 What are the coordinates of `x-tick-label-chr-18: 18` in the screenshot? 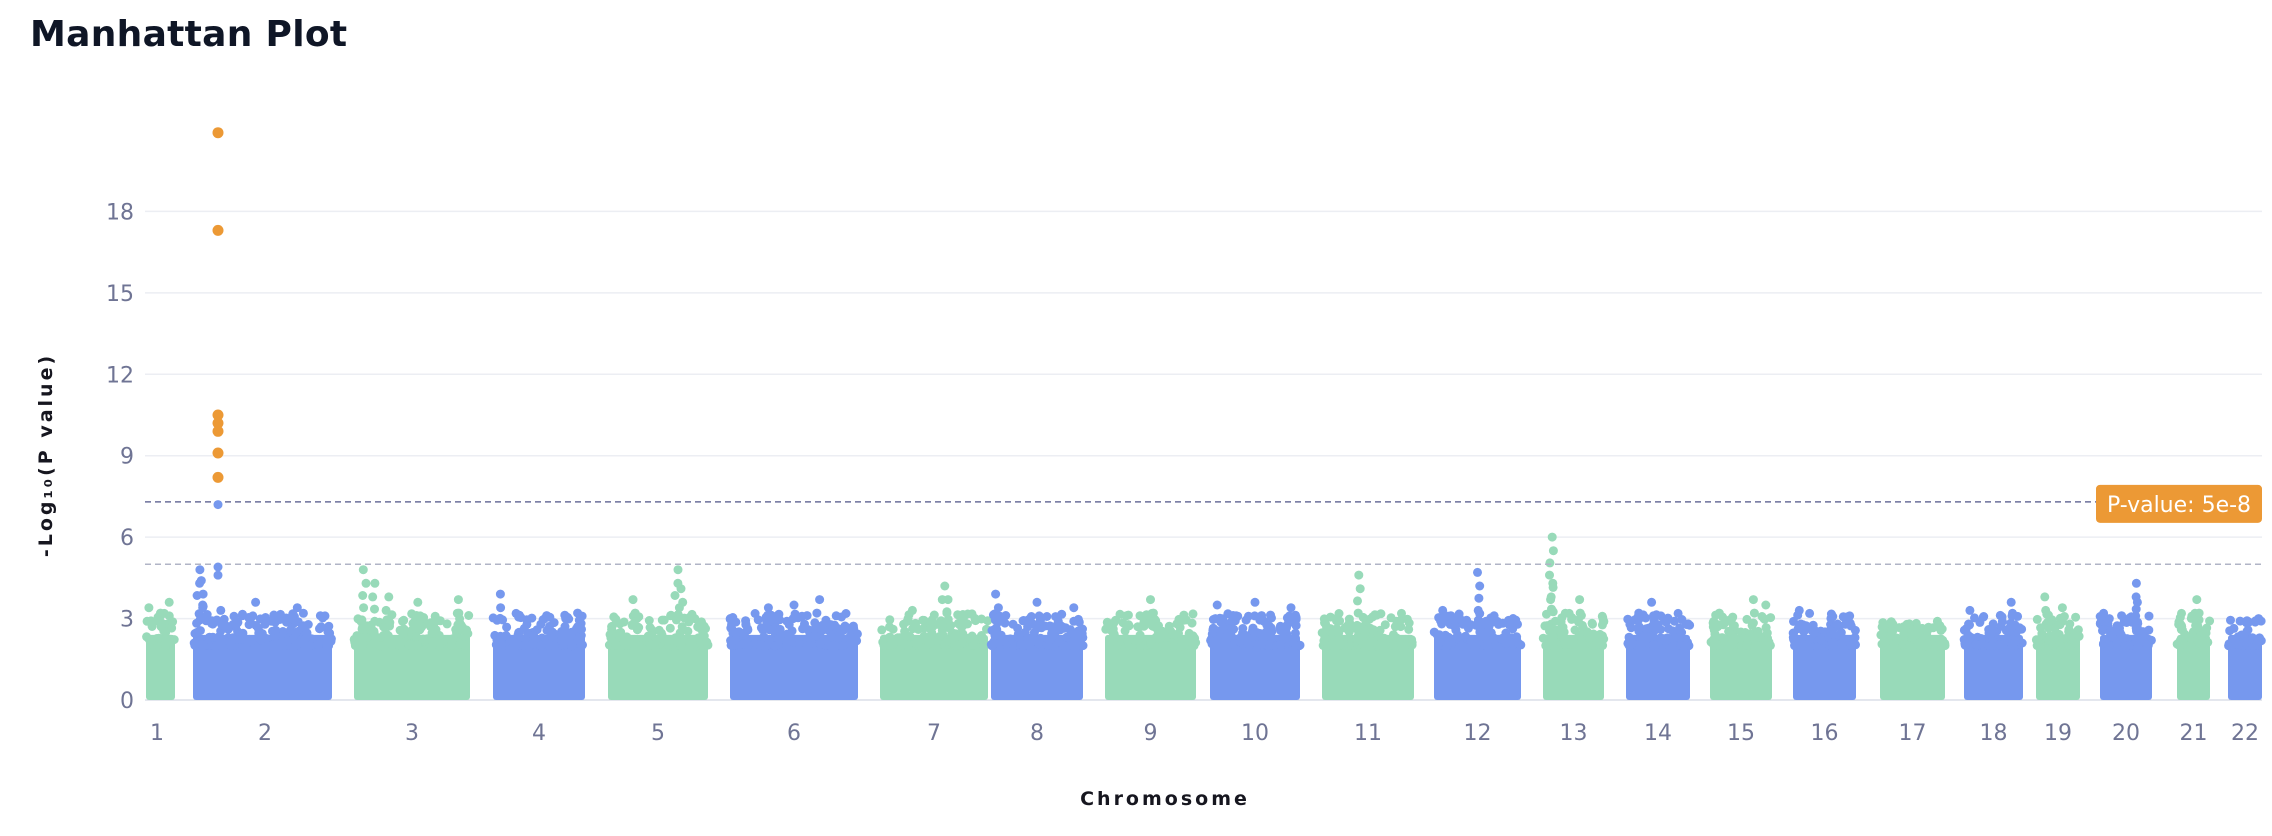 It's located at (1994, 733).